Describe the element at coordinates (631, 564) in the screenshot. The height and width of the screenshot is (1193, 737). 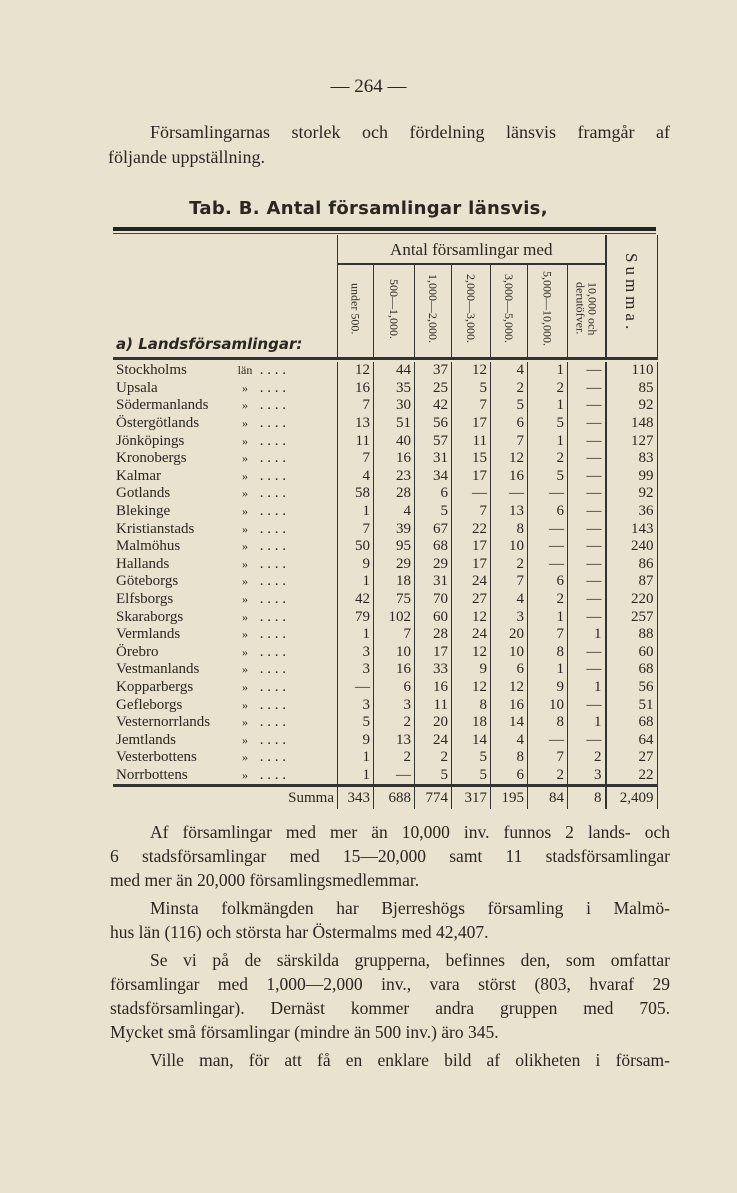
I see `row-total: 86` at that location.